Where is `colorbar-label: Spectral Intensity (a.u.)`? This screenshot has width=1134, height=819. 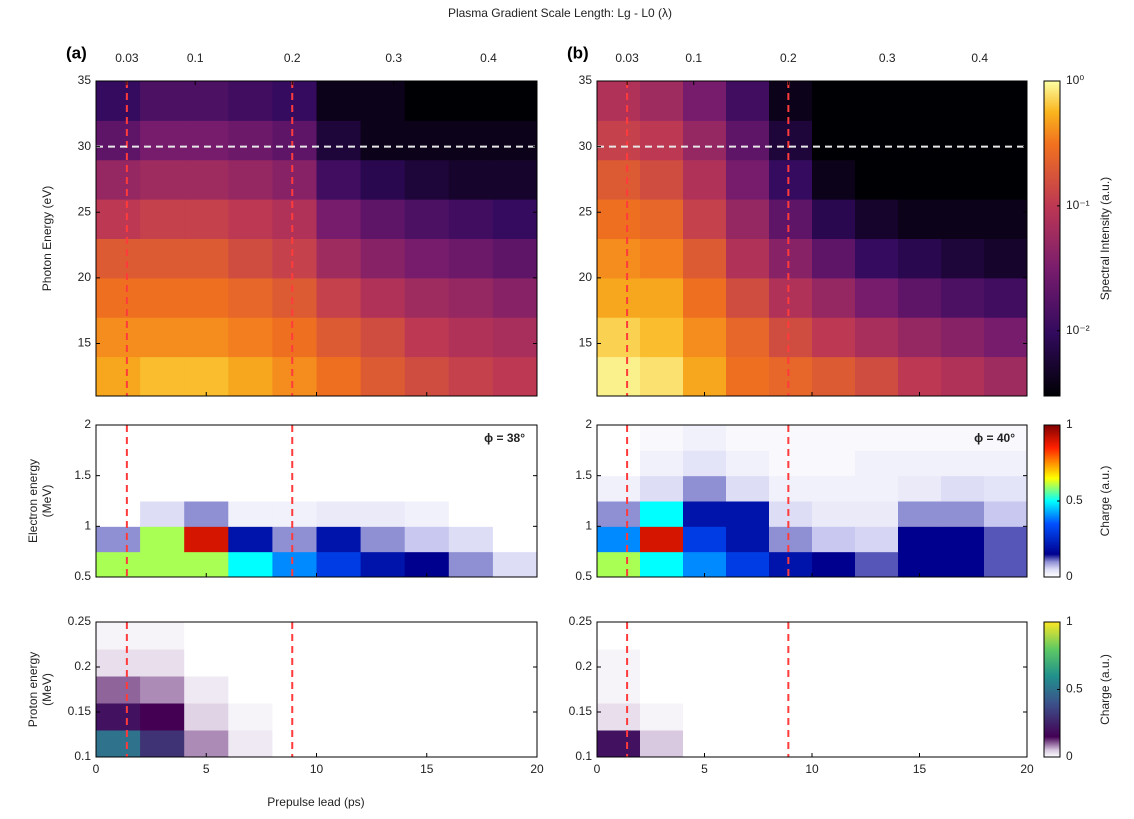
colorbar-label: Spectral Intensity (a.u.) is located at coordinates (1105, 238).